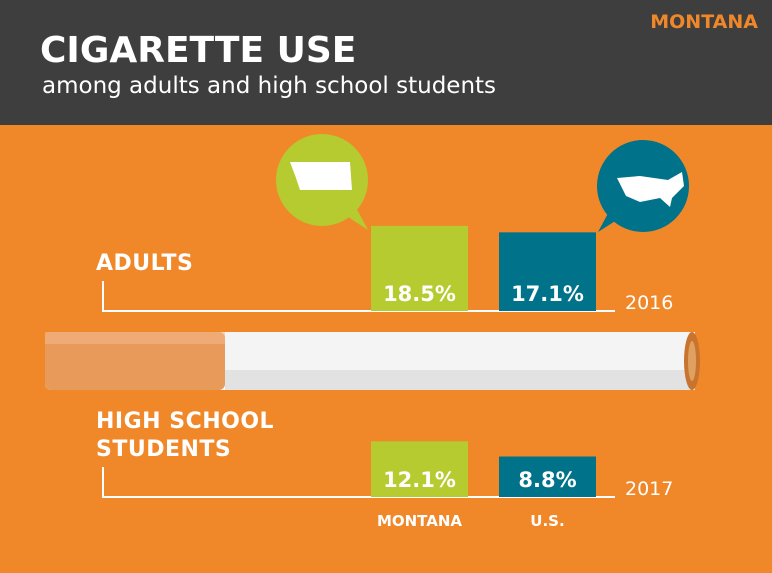 This screenshot has height=573, width=772. What do you see at coordinates (419, 480) in the screenshot?
I see `value-label: 12.1%` at bounding box center [419, 480].